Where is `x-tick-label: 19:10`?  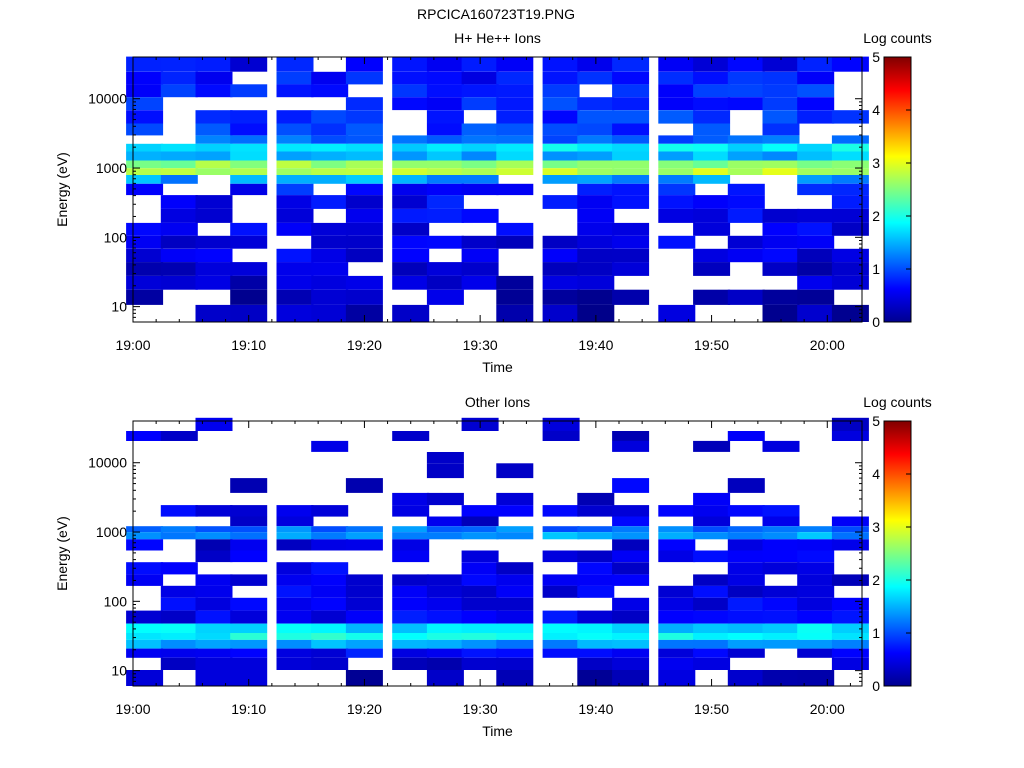 x-tick-label: 19:10 is located at coordinates (248, 345).